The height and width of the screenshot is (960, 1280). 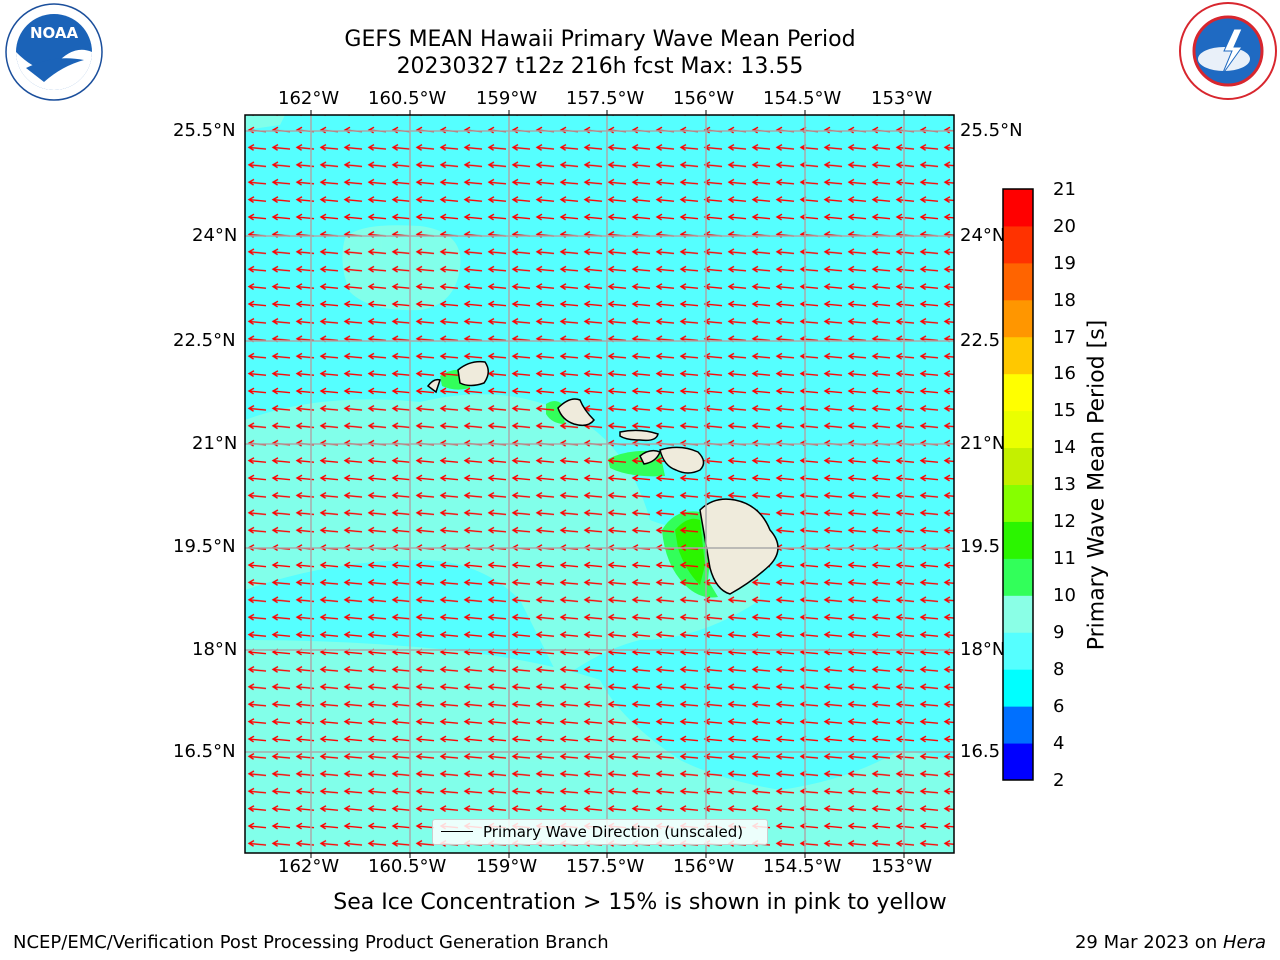 I want to click on nws-logo, so click(x=1228, y=51).